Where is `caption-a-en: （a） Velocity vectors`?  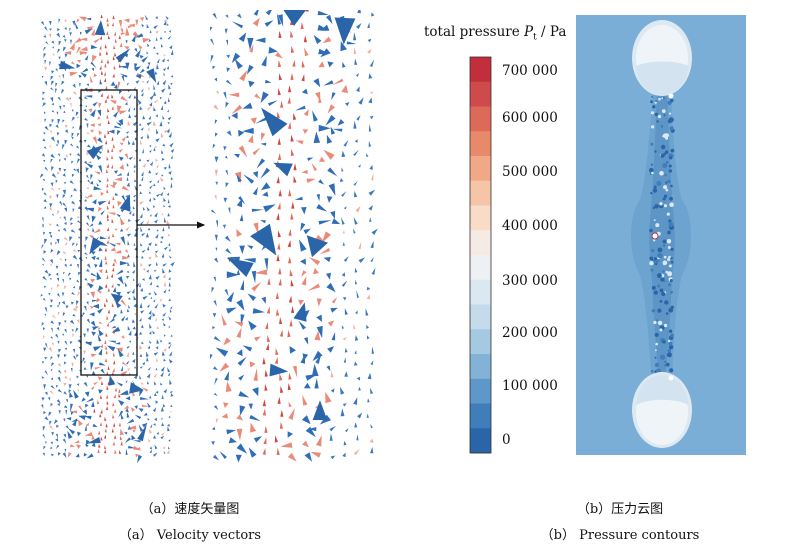 caption-a-en: （a） Velocity vectors is located at coordinates (190, 535).